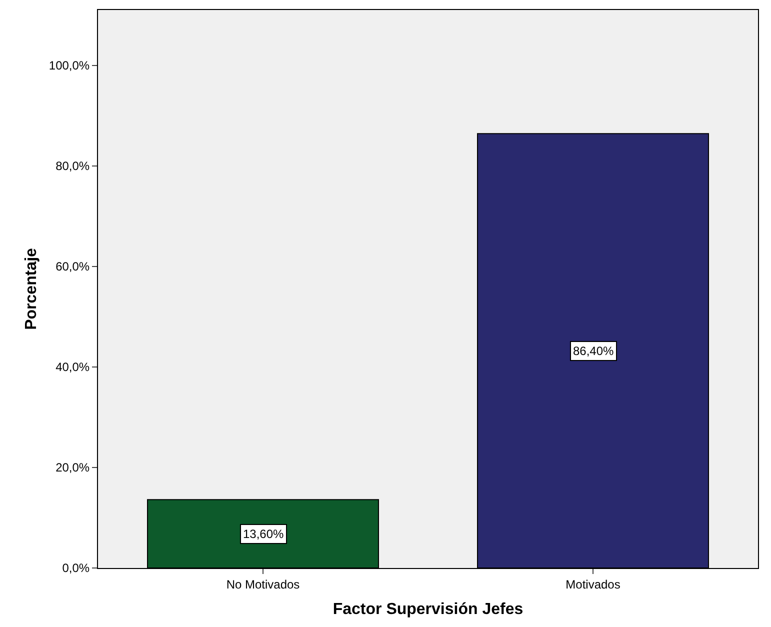 The width and height of the screenshot is (771, 627). I want to click on y-tick-label: 80,0%, so click(73, 166).